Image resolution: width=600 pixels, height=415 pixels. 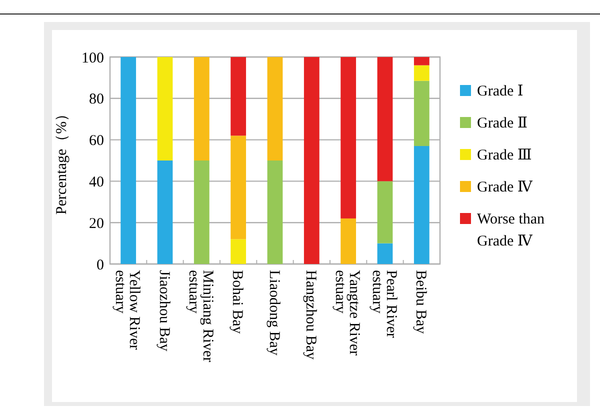 I want to click on legend-label: Grade Ⅱ, so click(x=502, y=123).